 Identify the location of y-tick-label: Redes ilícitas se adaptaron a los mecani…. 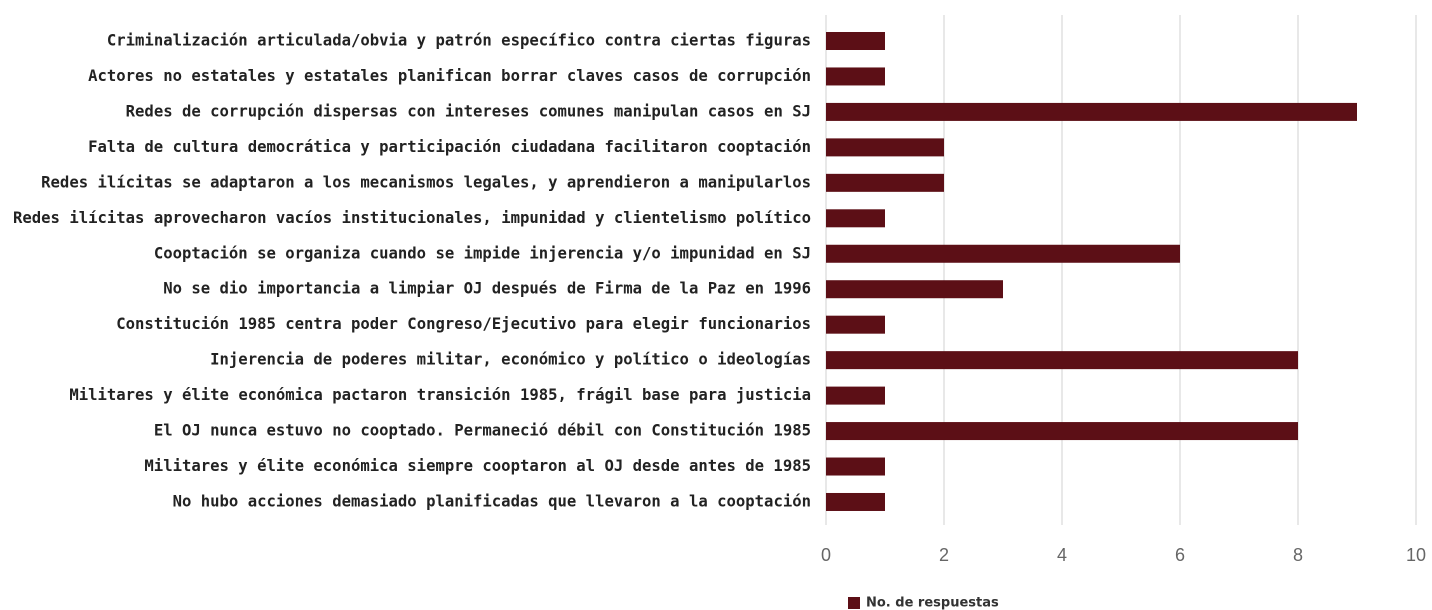
(426, 182).